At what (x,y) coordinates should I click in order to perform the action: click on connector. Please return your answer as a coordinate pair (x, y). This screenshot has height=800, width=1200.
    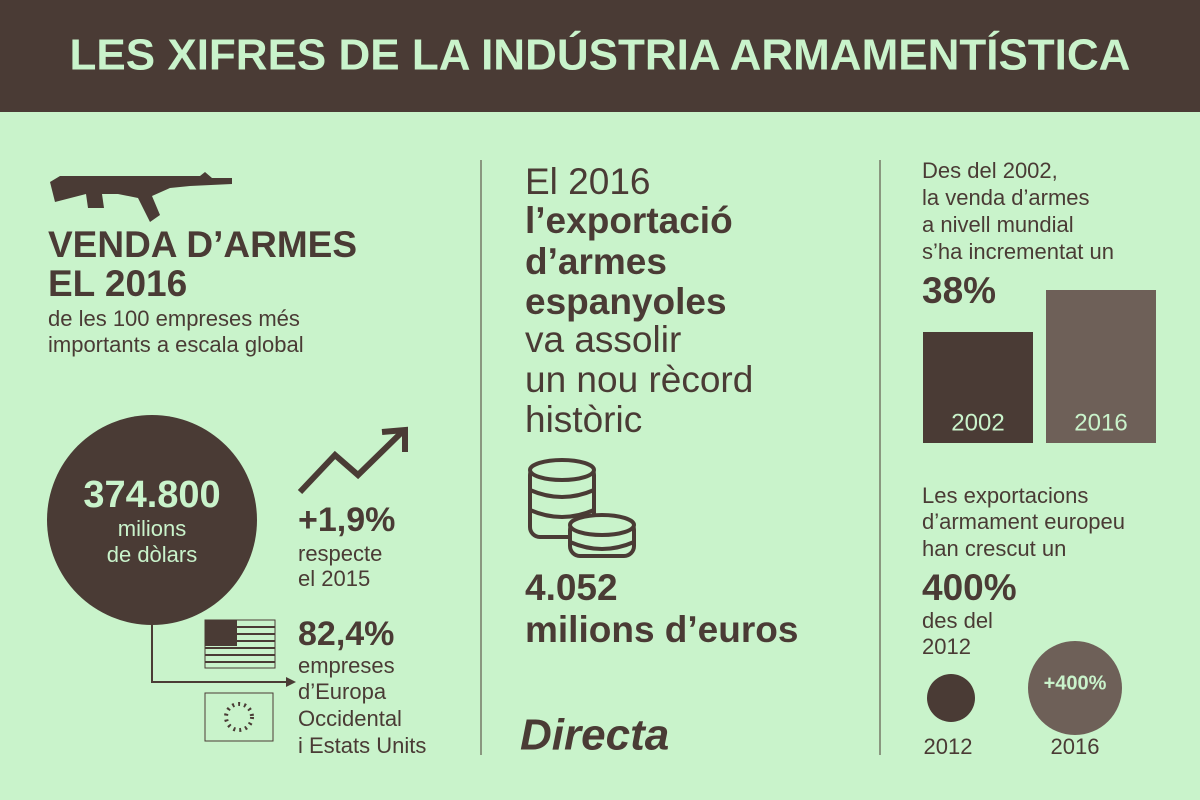
    Looking at the image, I should click on (220, 654).